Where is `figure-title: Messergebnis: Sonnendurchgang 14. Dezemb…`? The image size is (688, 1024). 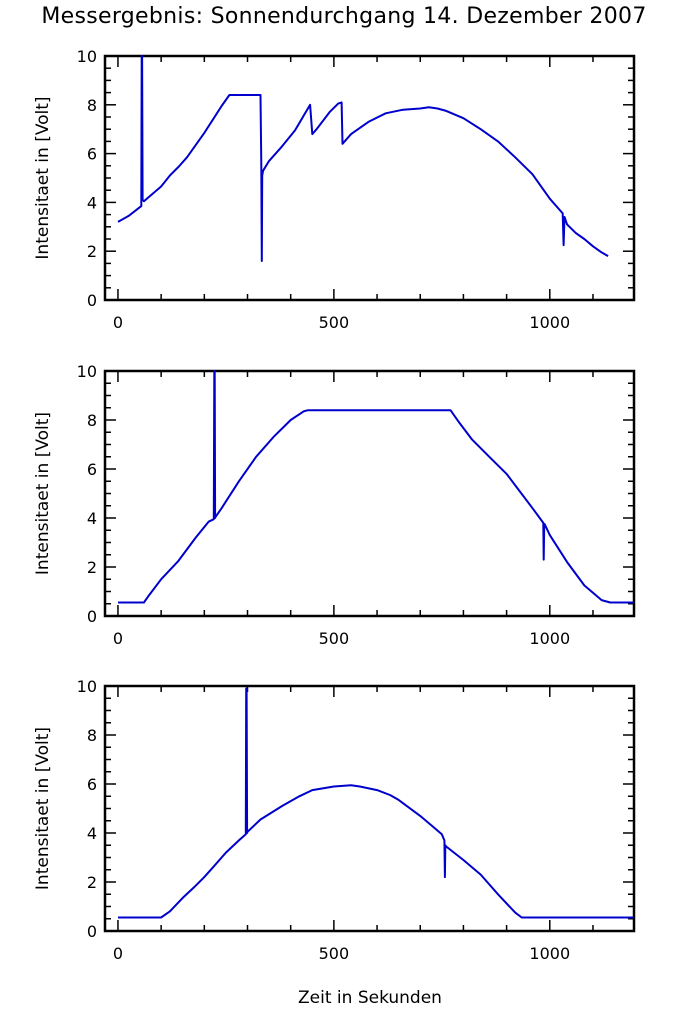
figure-title: Messergebnis: Sonnendurchgang 14. Dezemb… is located at coordinates (344, 16).